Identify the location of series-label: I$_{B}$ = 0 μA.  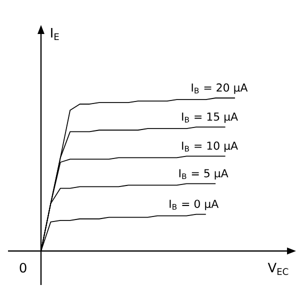
(194, 205).